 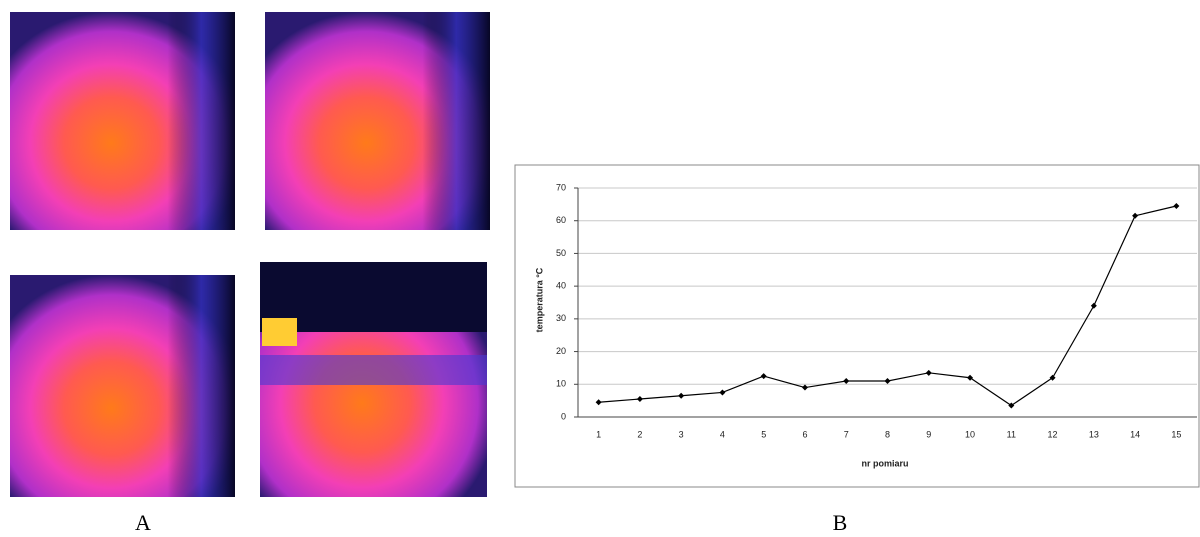 What do you see at coordinates (561, 187) in the screenshot?
I see `y-tick-label: 70` at bounding box center [561, 187].